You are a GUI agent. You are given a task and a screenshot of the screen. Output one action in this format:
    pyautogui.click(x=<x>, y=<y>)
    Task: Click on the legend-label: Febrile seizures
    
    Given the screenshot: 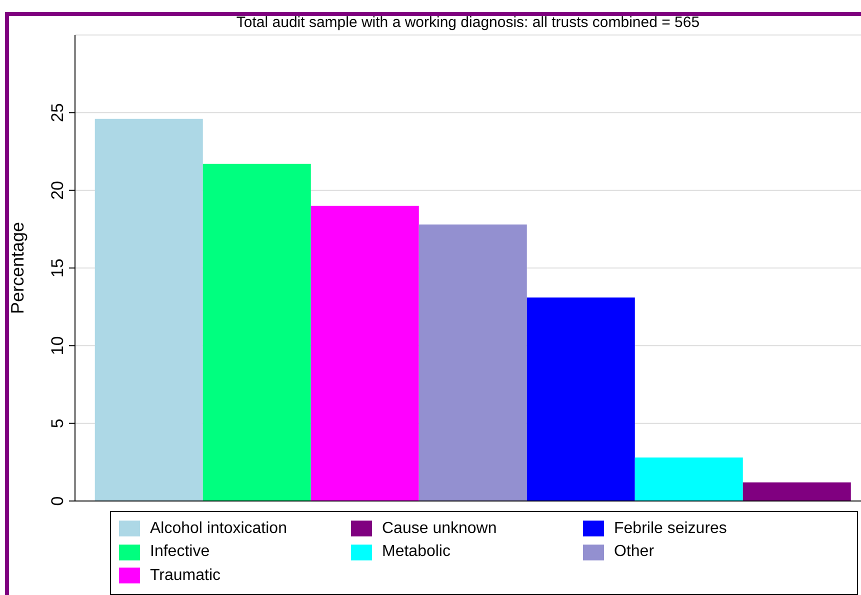 What is the action you would take?
    pyautogui.click(x=670, y=528)
    